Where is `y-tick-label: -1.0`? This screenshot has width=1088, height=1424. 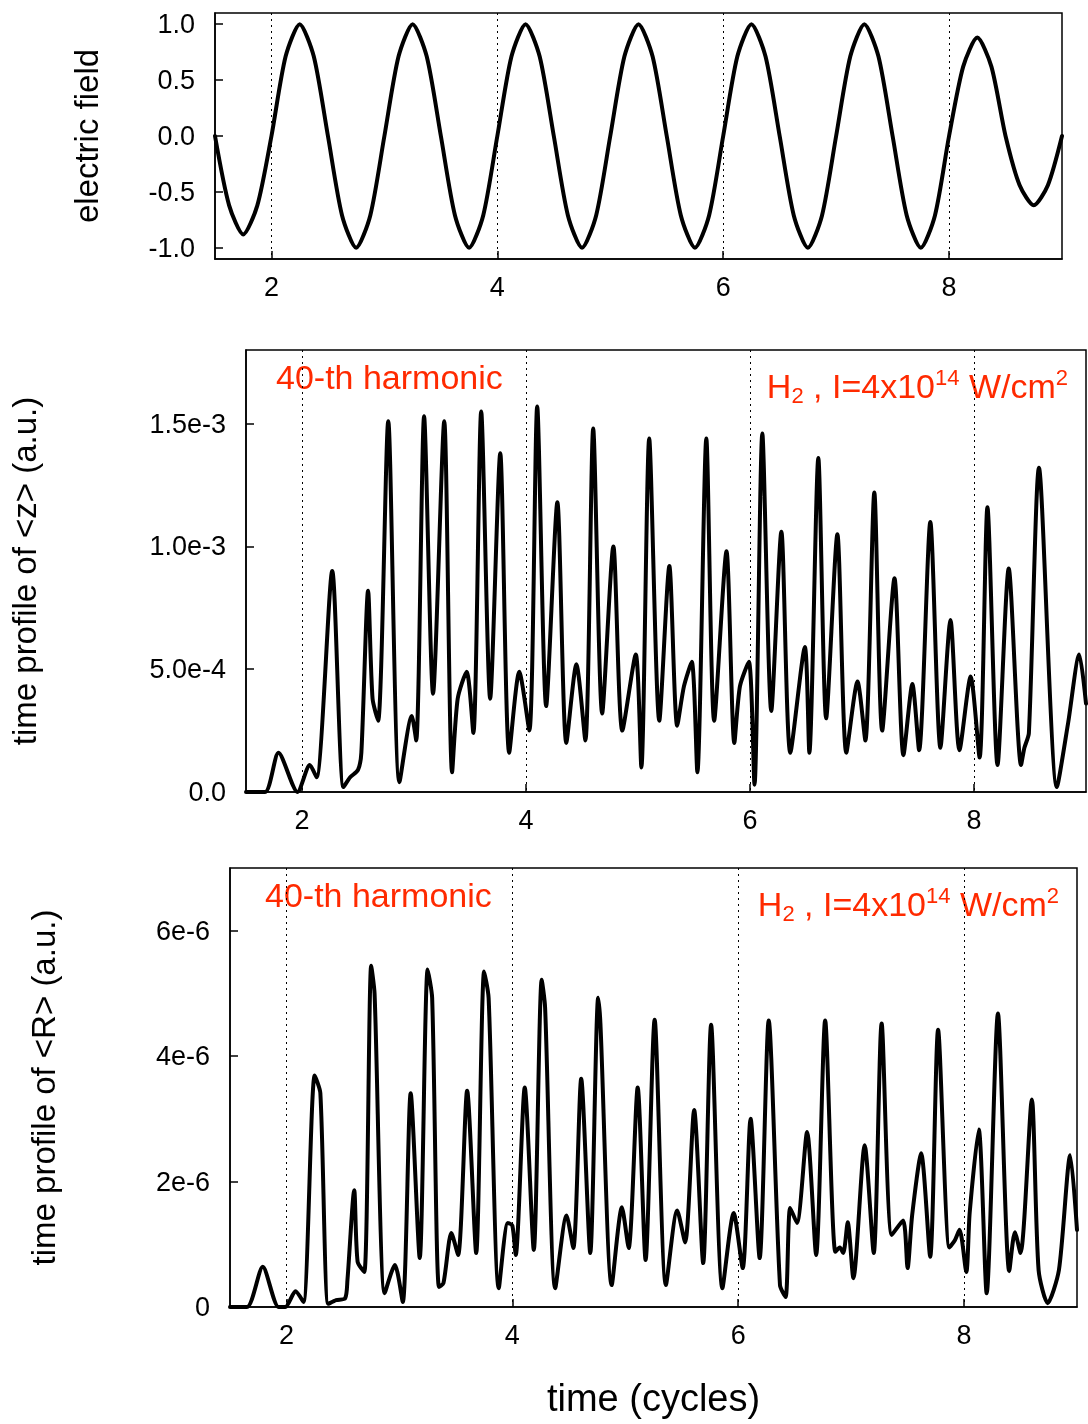
y-tick-label: -1.0 is located at coordinates (171, 247).